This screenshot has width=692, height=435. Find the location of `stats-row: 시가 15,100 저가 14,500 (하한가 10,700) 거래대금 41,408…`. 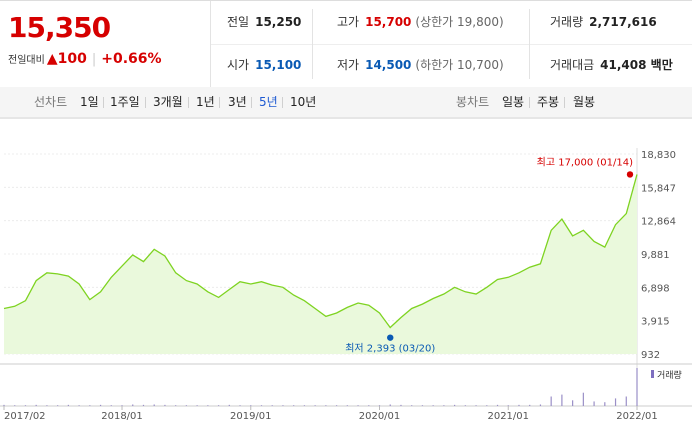

stats-row: 시가 15,100 저가 14,500 (하한가 10,700) 거래대금 41,408… is located at coordinates (451, 65).